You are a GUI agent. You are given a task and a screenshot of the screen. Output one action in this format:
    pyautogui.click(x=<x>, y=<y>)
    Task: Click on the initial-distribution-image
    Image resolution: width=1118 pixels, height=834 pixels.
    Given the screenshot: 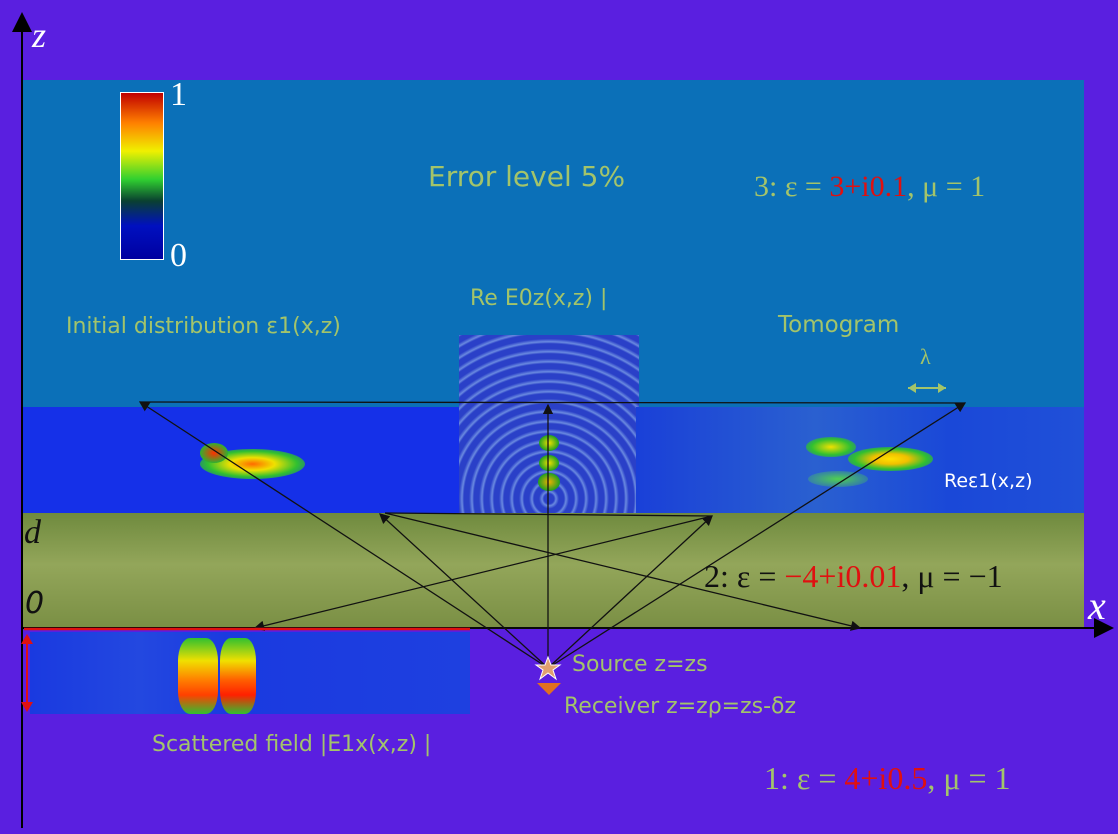 What is the action you would take?
    pyautogui.click(x=241, y=460)
    